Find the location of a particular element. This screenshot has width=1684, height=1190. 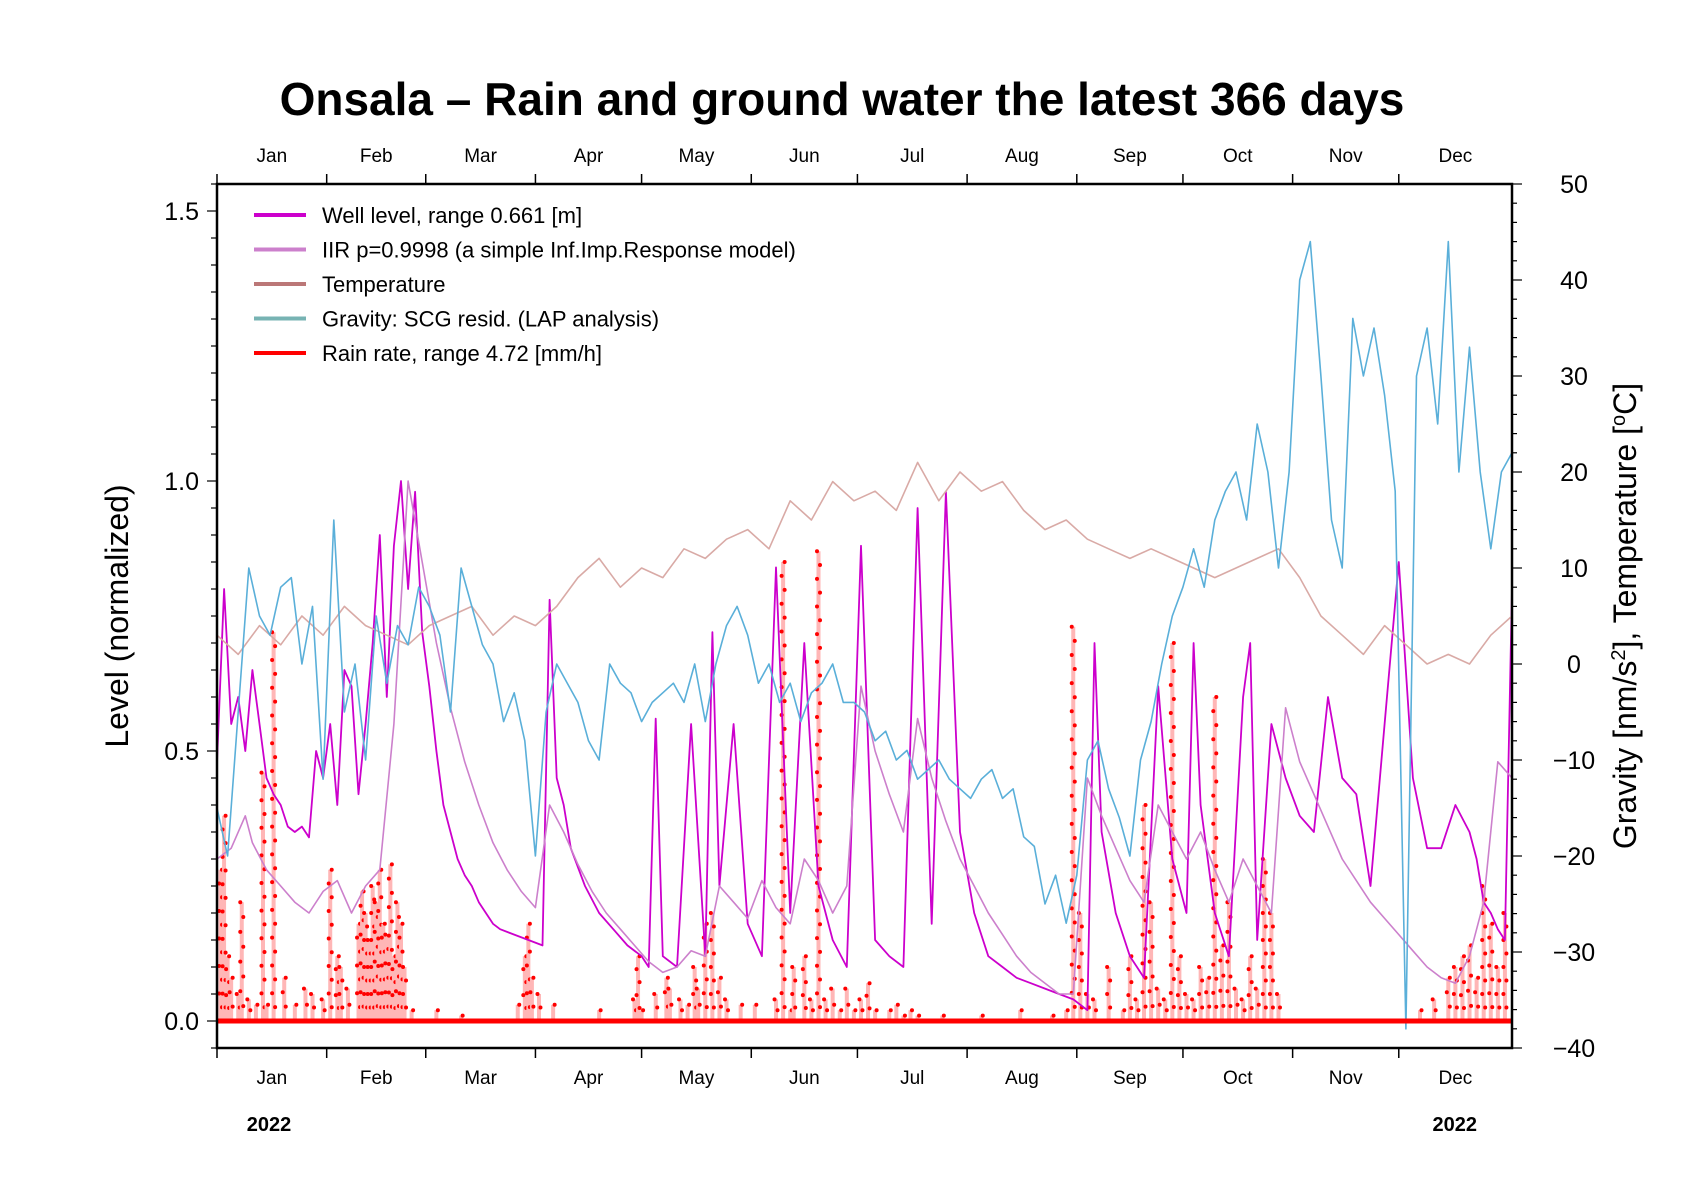

y-left-tick-label: 1.5 is located at coordinates (181, 212).